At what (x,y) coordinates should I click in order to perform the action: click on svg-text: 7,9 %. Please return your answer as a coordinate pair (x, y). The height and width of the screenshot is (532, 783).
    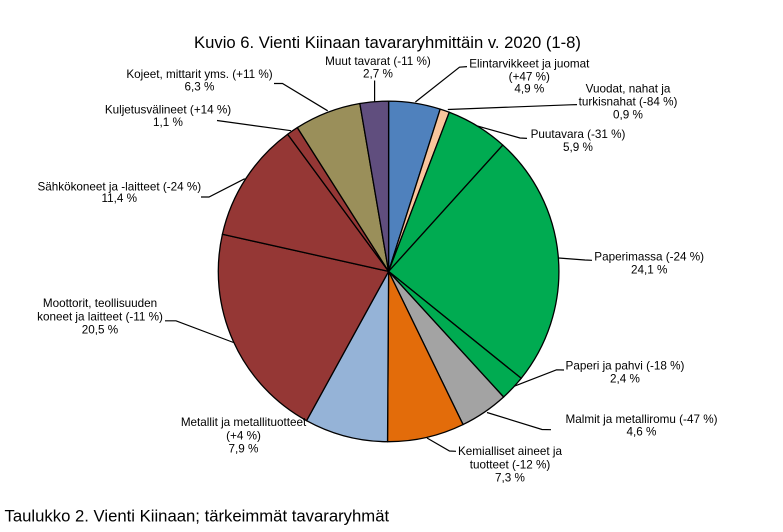
    Looking at the image, I should click on (244, 449).